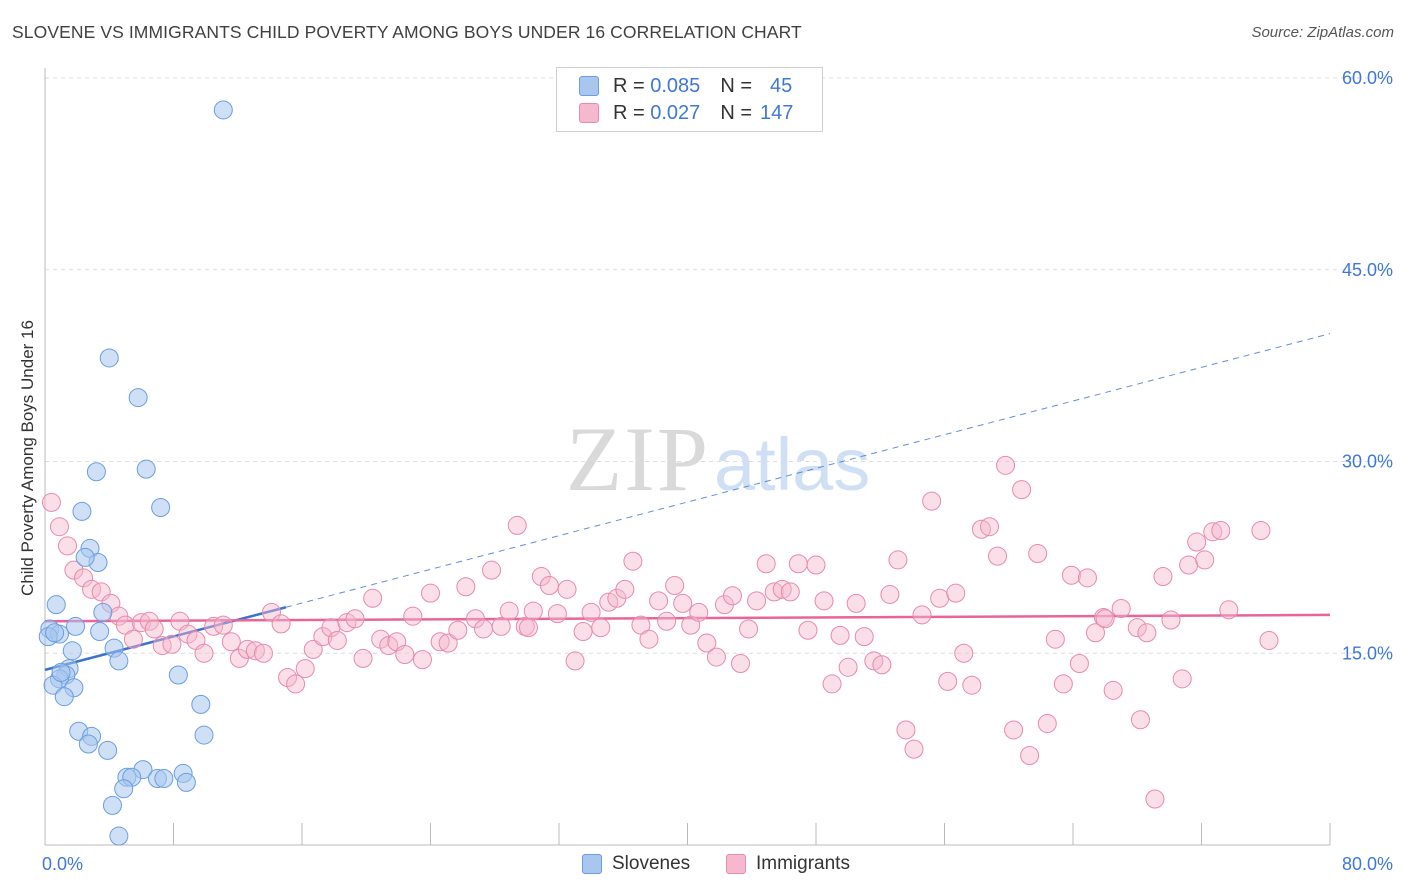 The width and height of the screenshot is (1406, 892). I want to click on watermark-atlas: atlas, so click(792, 464).